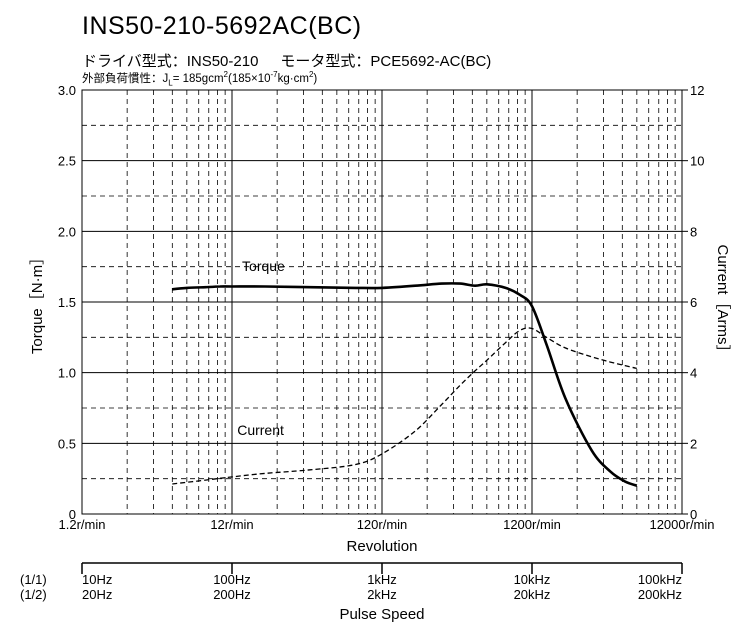  I want to click on right-tick-label: 8, so click(693, 231).